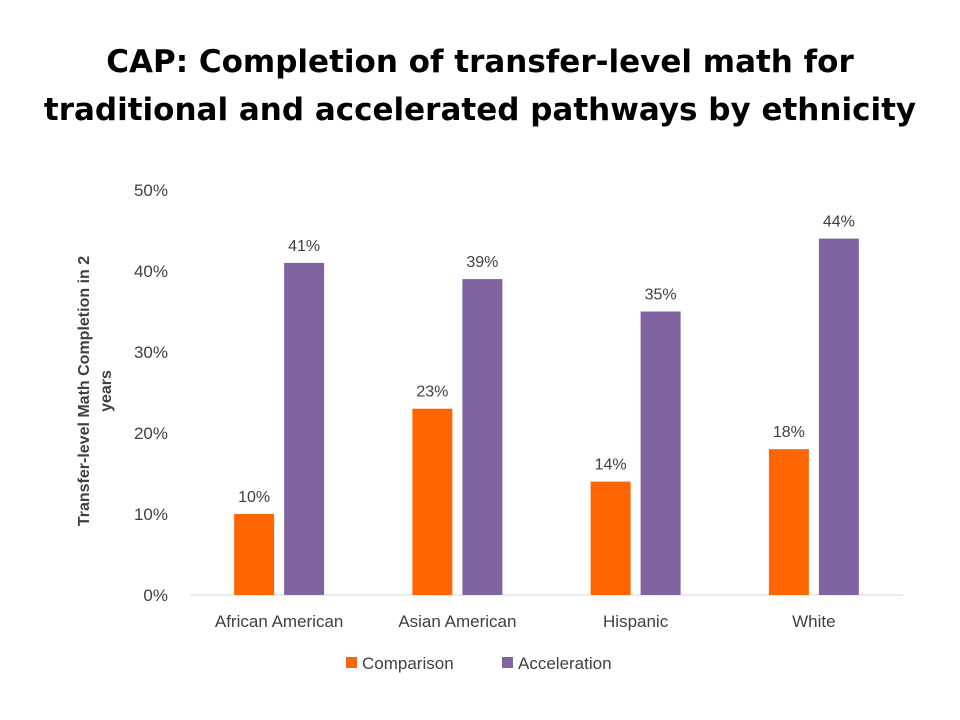 The image size is (960, 720). What do you see at coordinates (151, 393) in the screenshot?
I see `y-axis-ticks: 0% 10% 20% 30% 40% 50%` at bounding box center [151, 393].